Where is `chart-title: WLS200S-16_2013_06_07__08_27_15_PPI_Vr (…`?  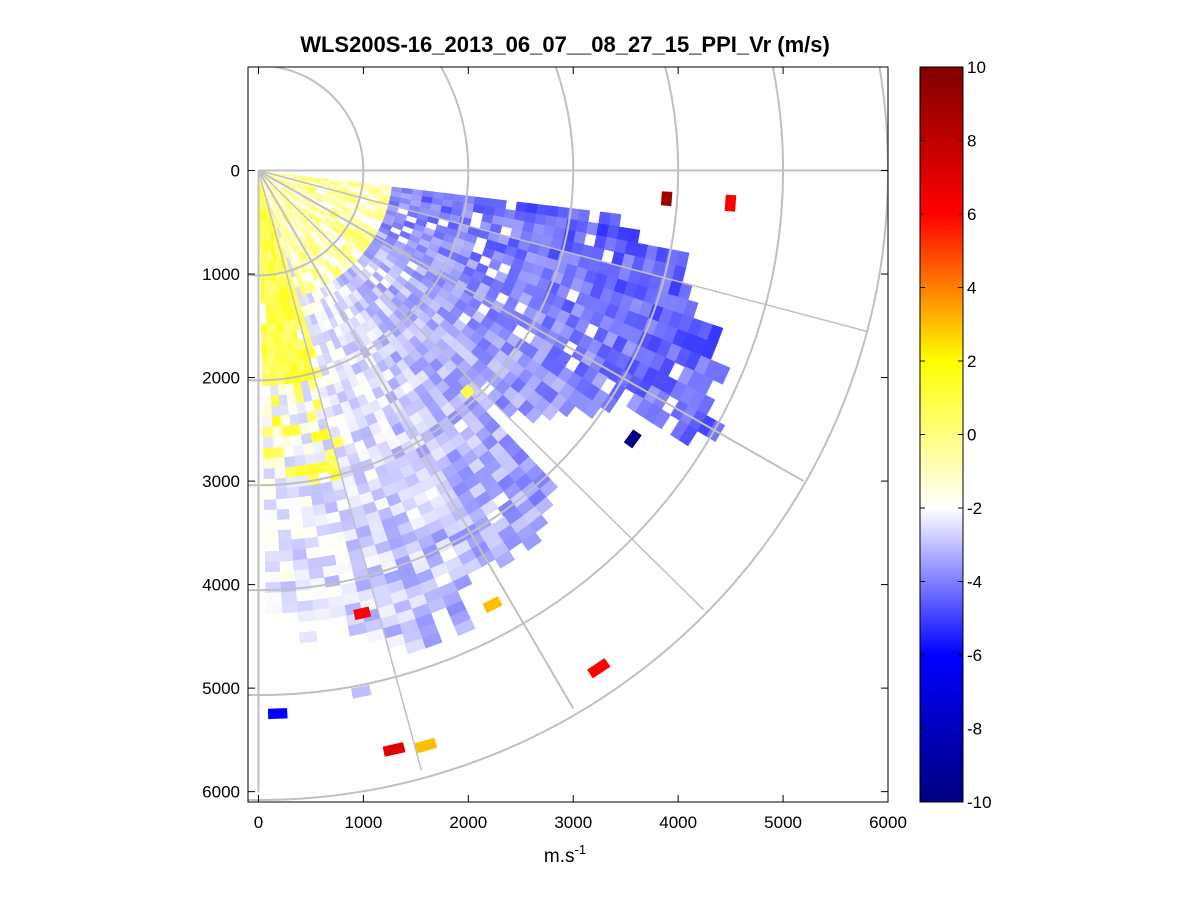 chart-title: WLS200S-16_2013_06_07__08_27_15_PPI_Vr (… is located at coordinates (565, 44).